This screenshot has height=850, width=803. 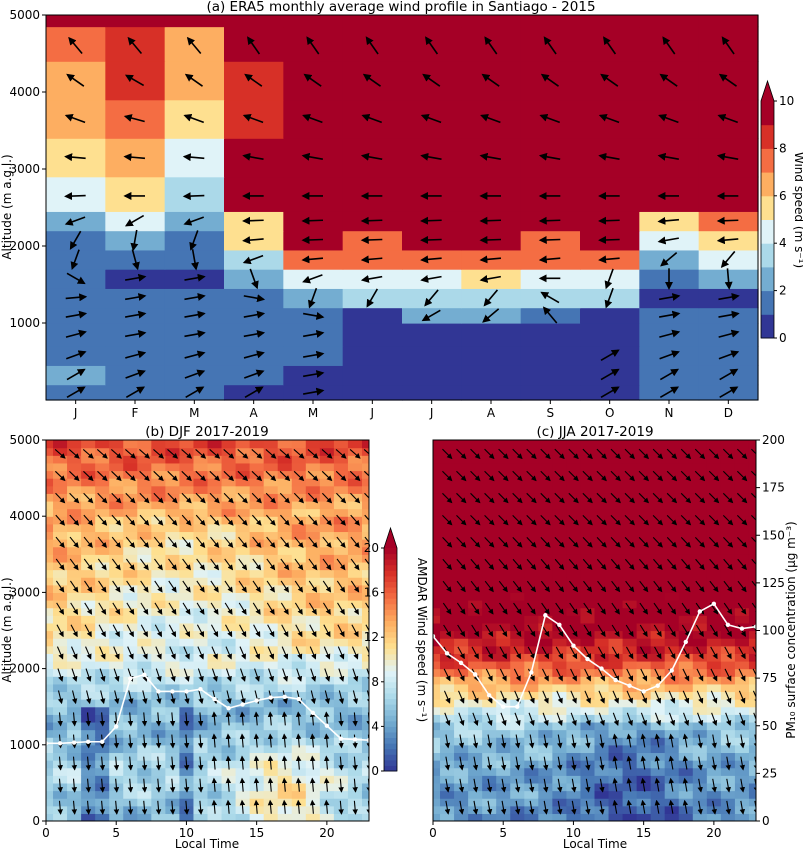 What do you see at coordinates (228, 708) in the screenshot?
I see `pm10-point` at bounding box center [228, 708].